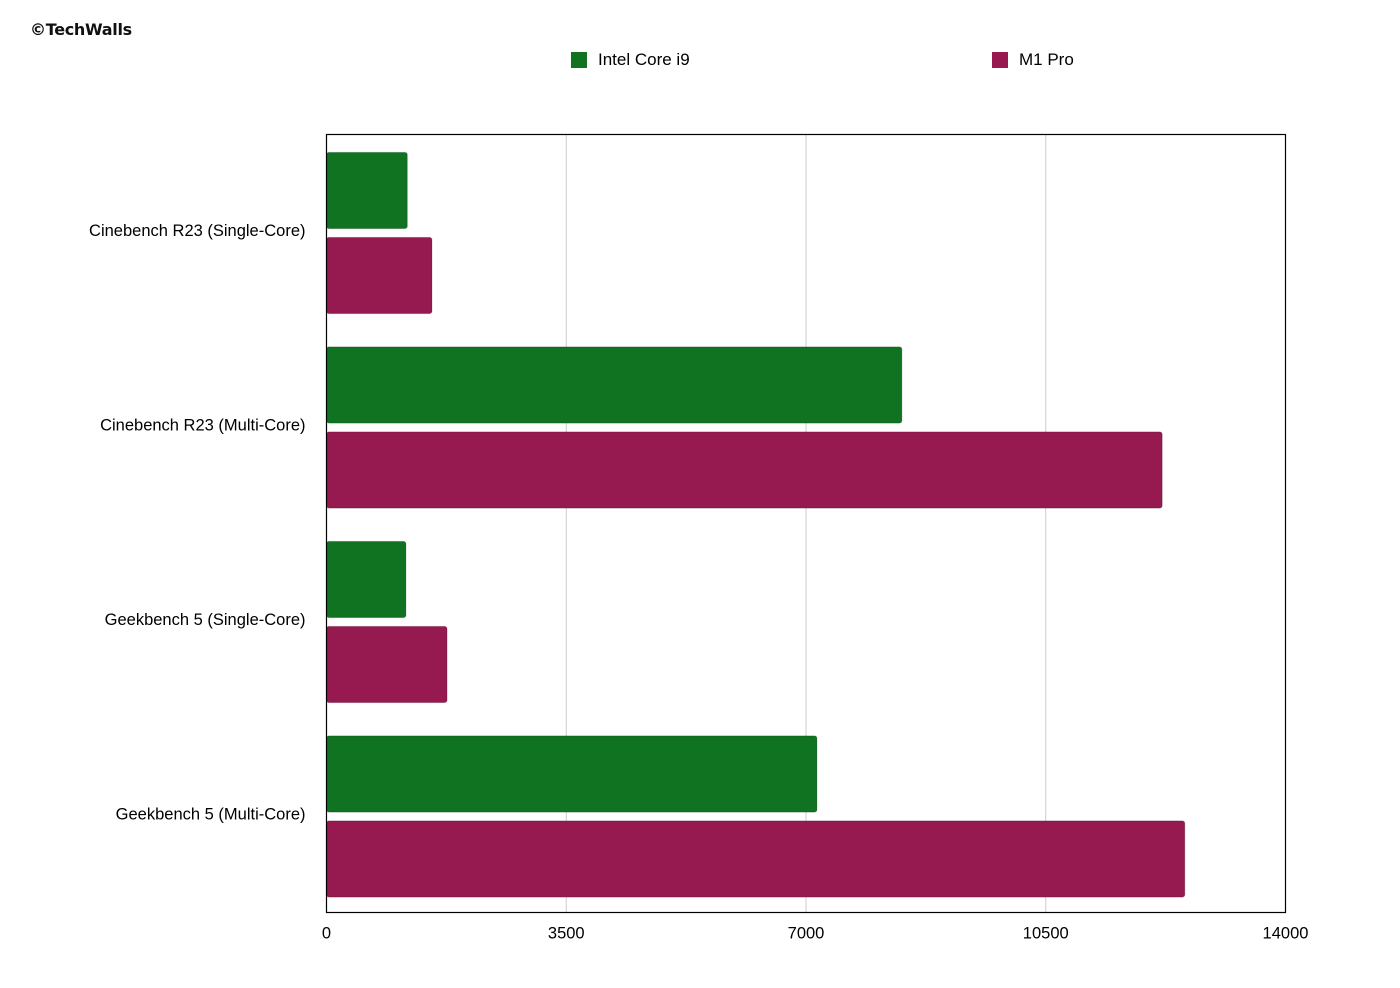 This screenshot has height=988, width=1400. I want to click on bar-m1-pro-geekbench-5-multi-core, so click(756, 859).